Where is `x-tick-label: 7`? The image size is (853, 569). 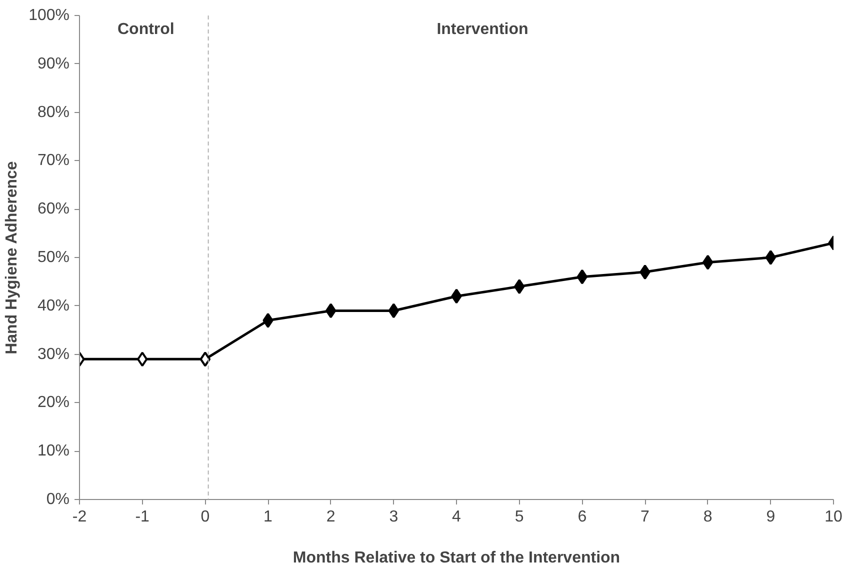 x-tick-label: 7 is located at coordinates (645, 517).